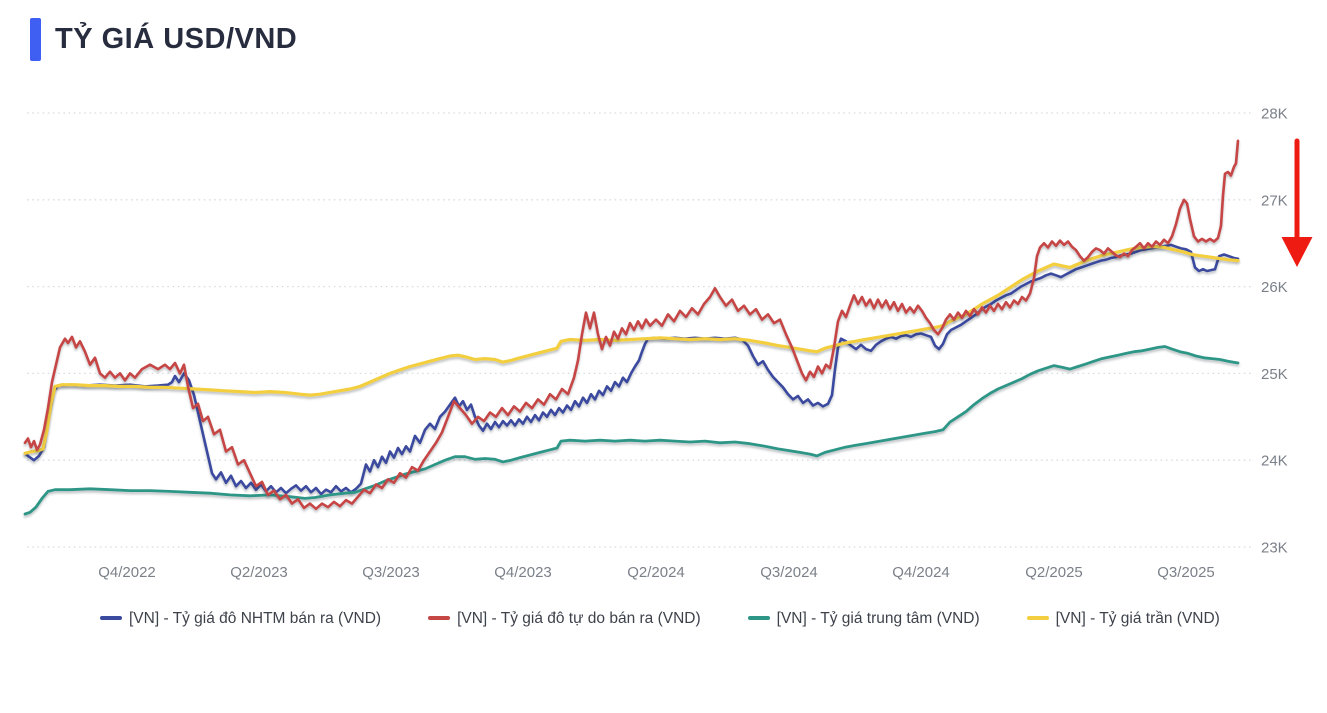 The image size is (1327, 713). Describe the element at coordinates (259, 572) in the screenshot. I see `x-axis-tick-label: Q2/2023` at that location.